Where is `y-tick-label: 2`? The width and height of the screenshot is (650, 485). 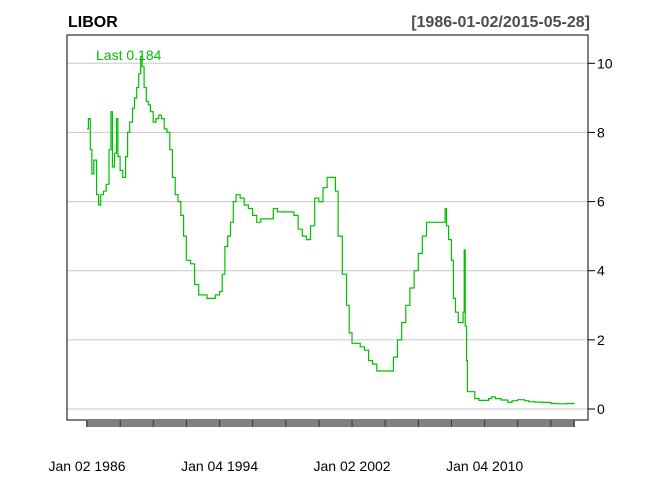
y-tick-label: 2 is located at coordinates (601, 340).